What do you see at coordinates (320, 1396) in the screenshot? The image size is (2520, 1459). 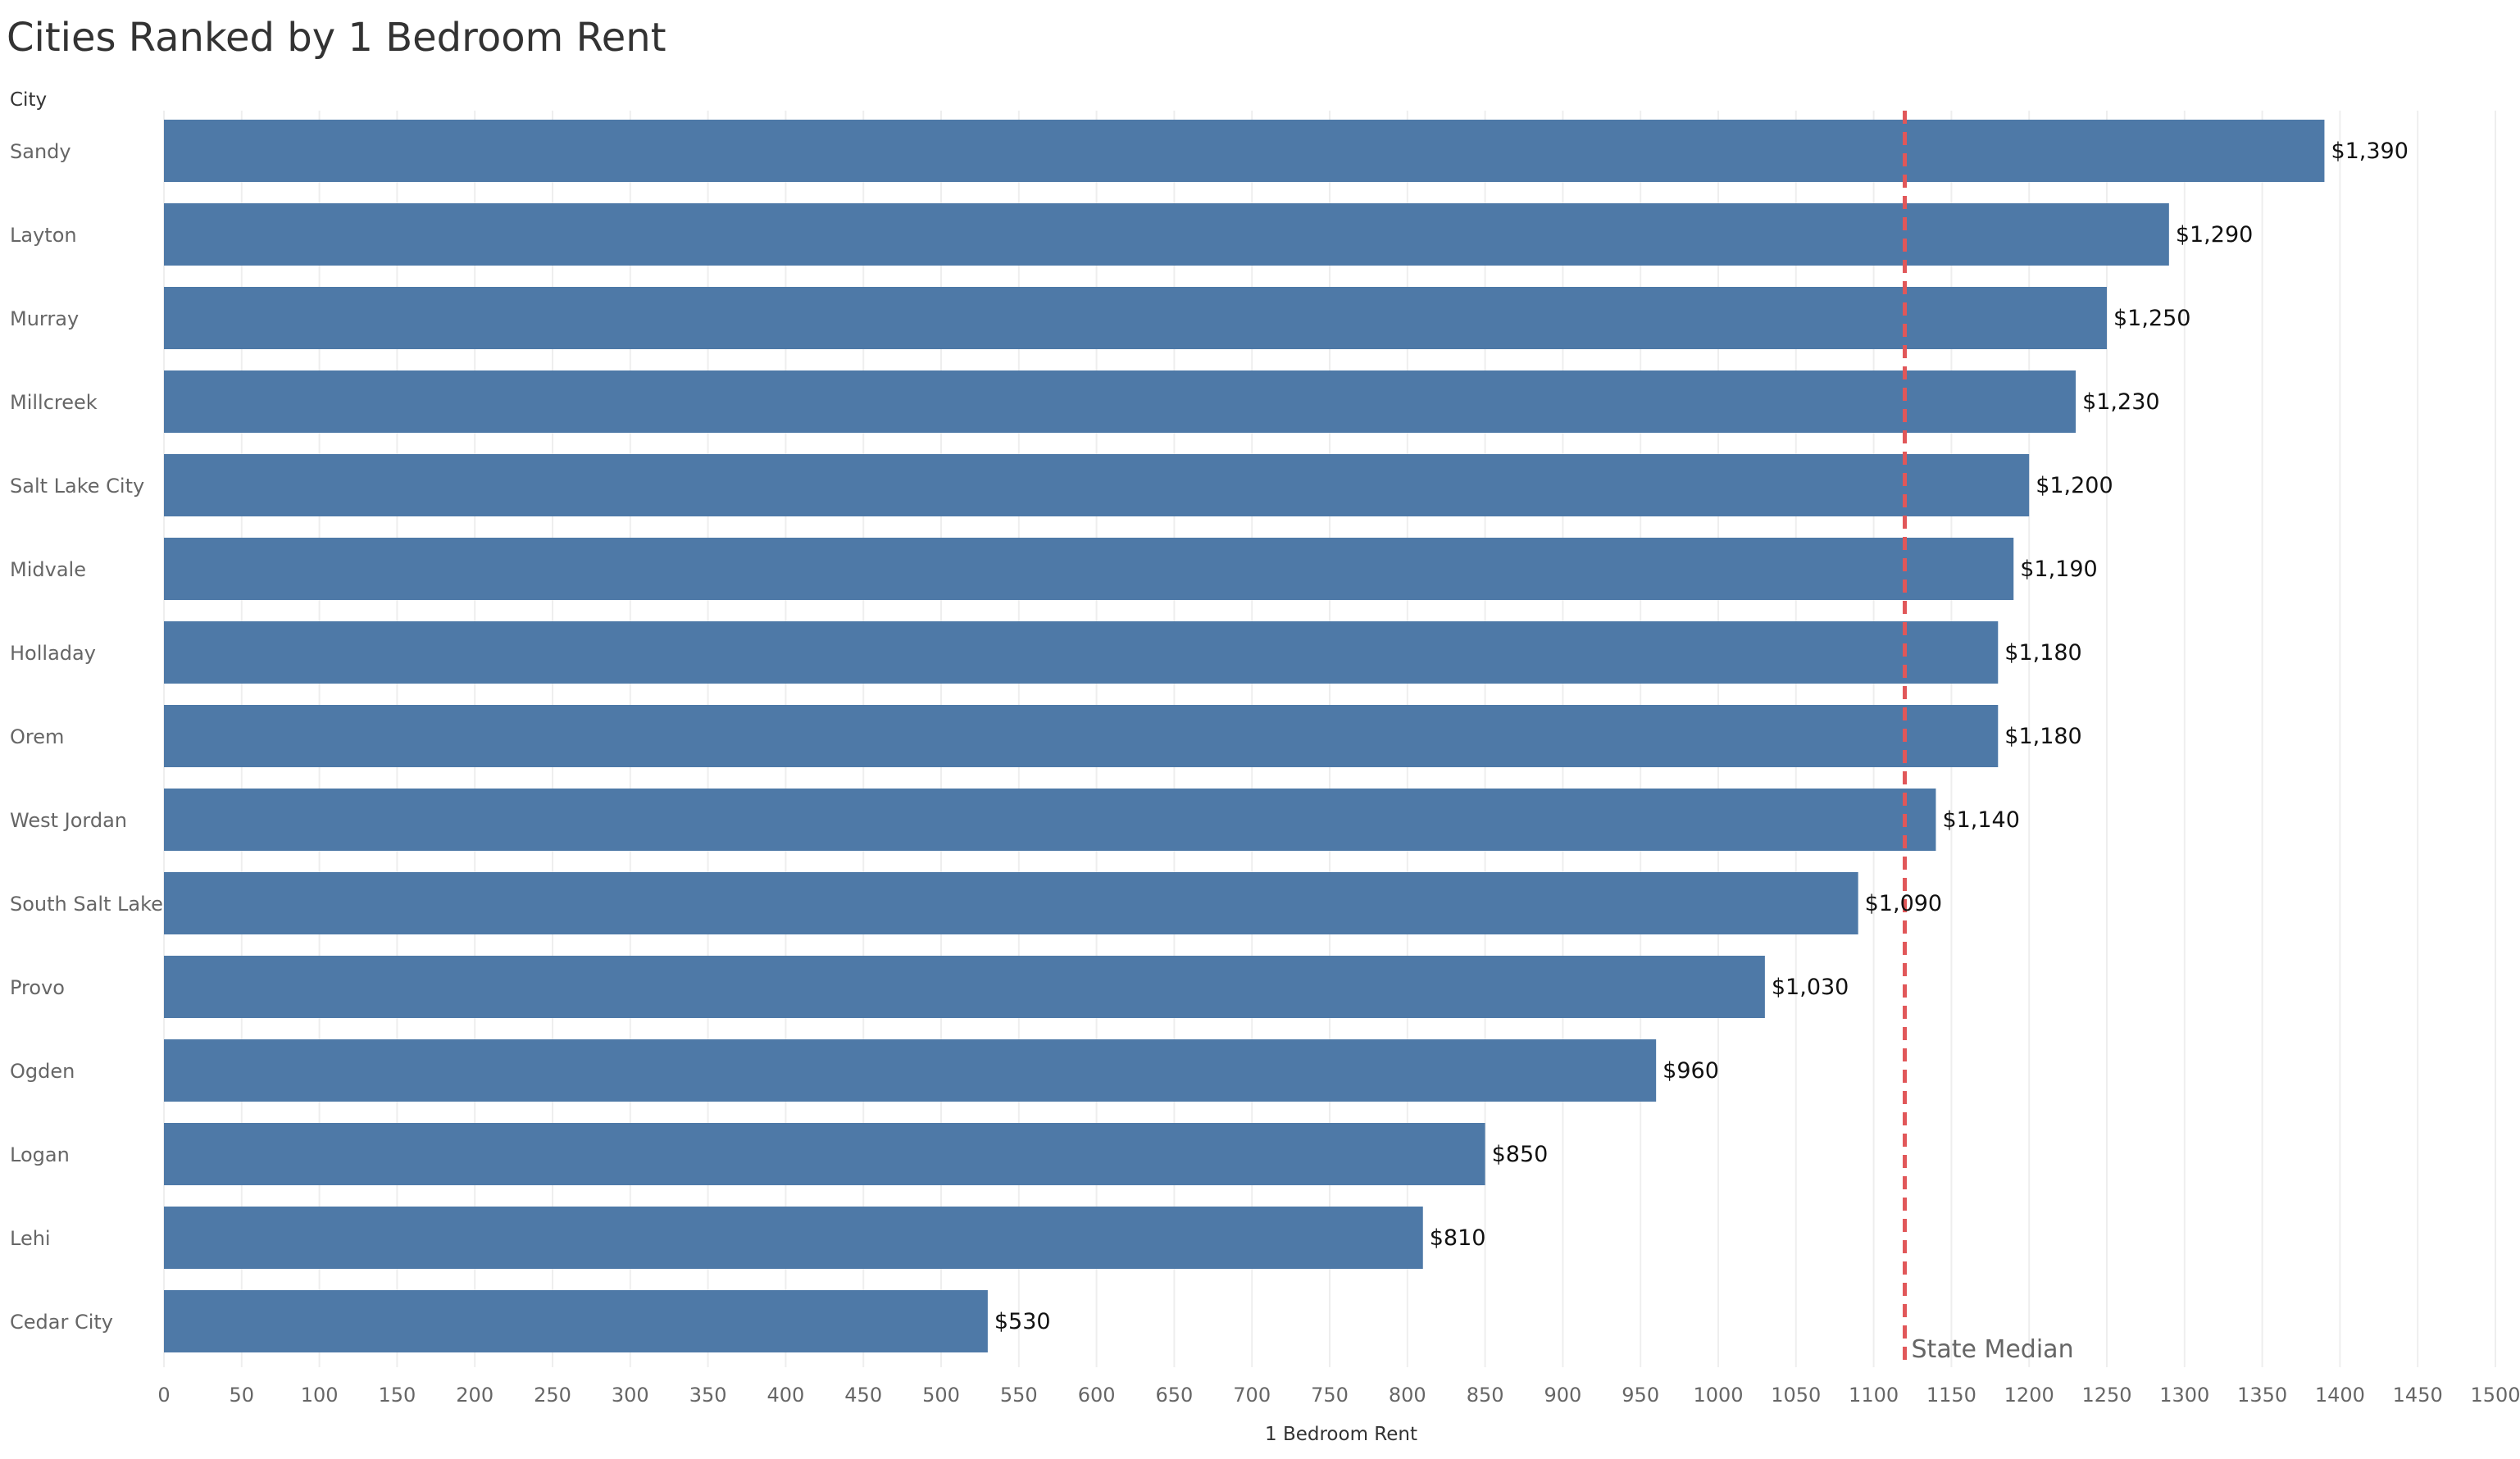 I see `x-tick-label: 100` at bounding box center [320, 1396].